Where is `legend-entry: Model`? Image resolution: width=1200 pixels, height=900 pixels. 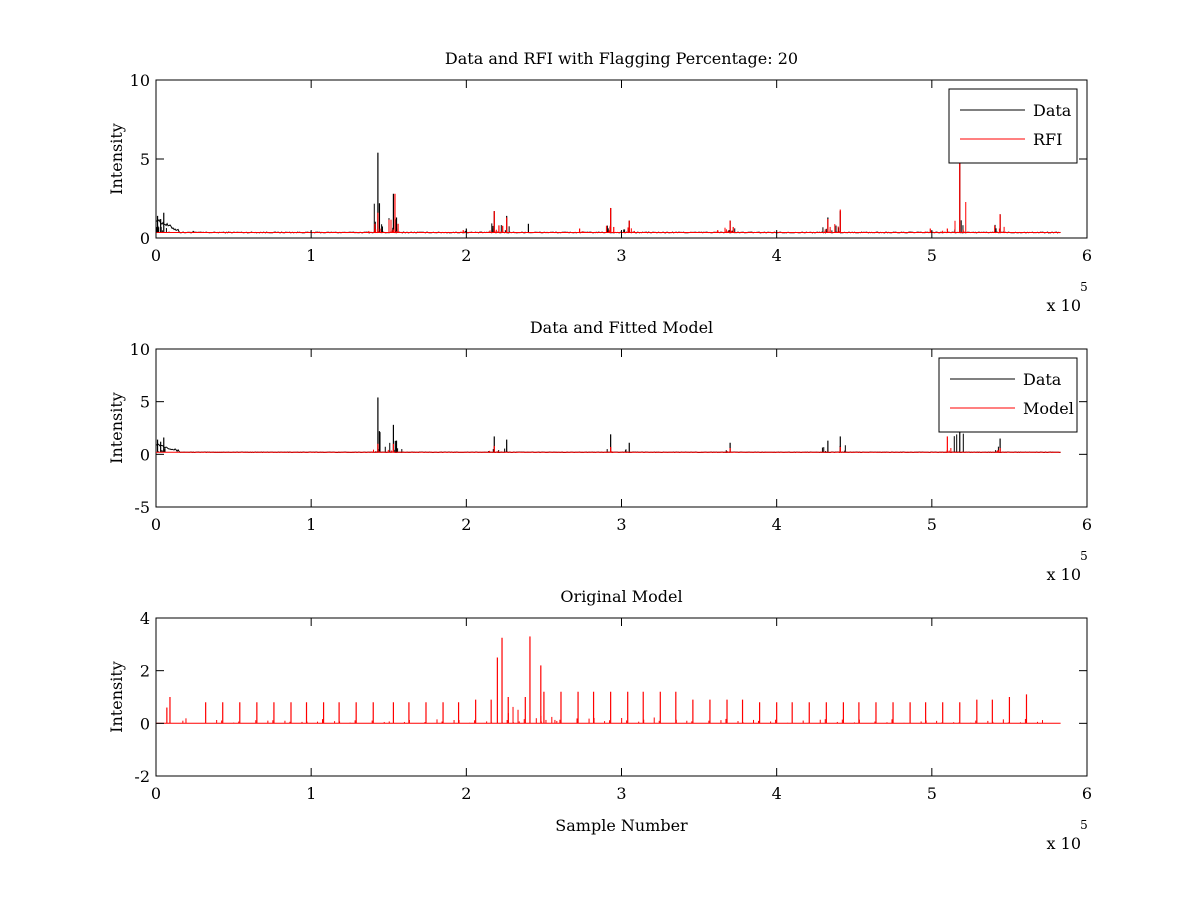
legend-entry: Model is located at coordinates (1048, 408).